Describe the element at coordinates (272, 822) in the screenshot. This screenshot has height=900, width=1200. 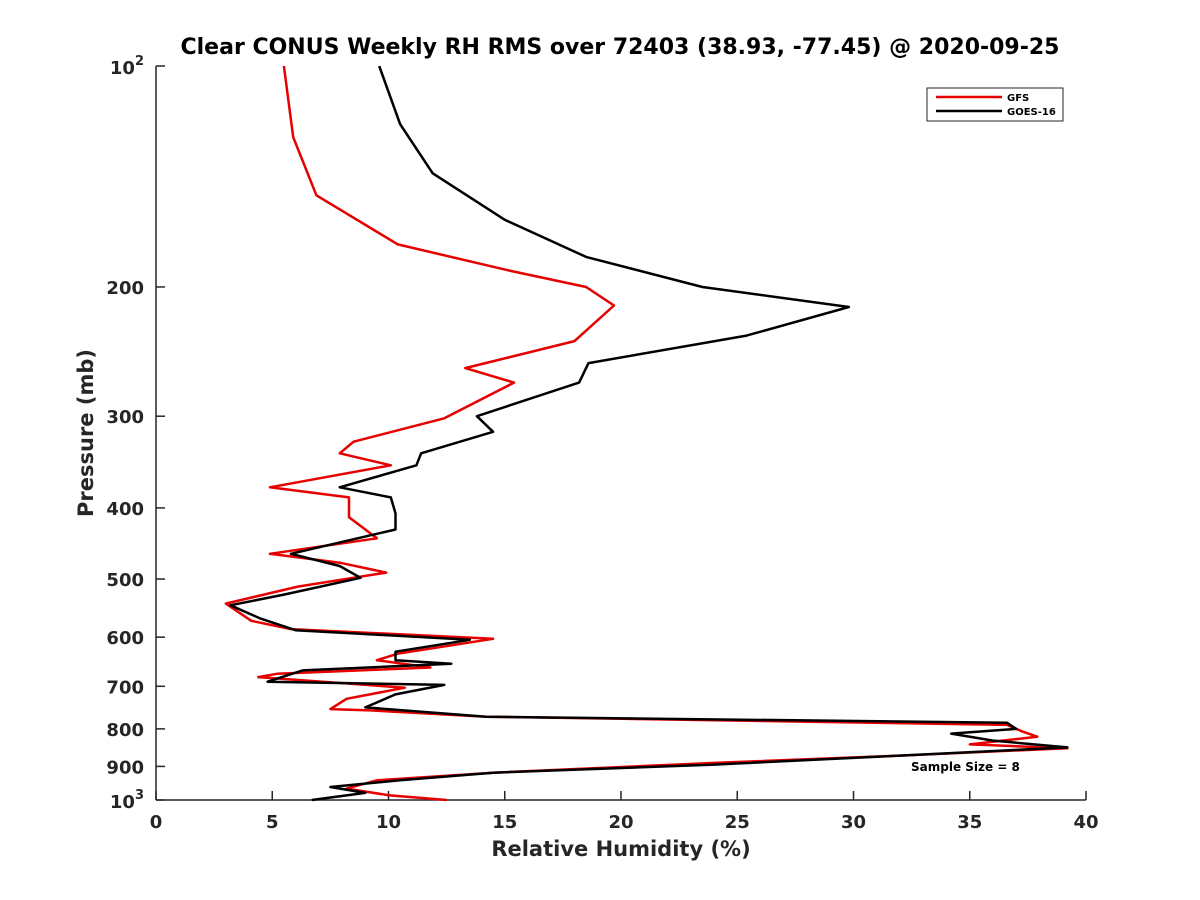
I see `x-tick-label: 5` at that location.